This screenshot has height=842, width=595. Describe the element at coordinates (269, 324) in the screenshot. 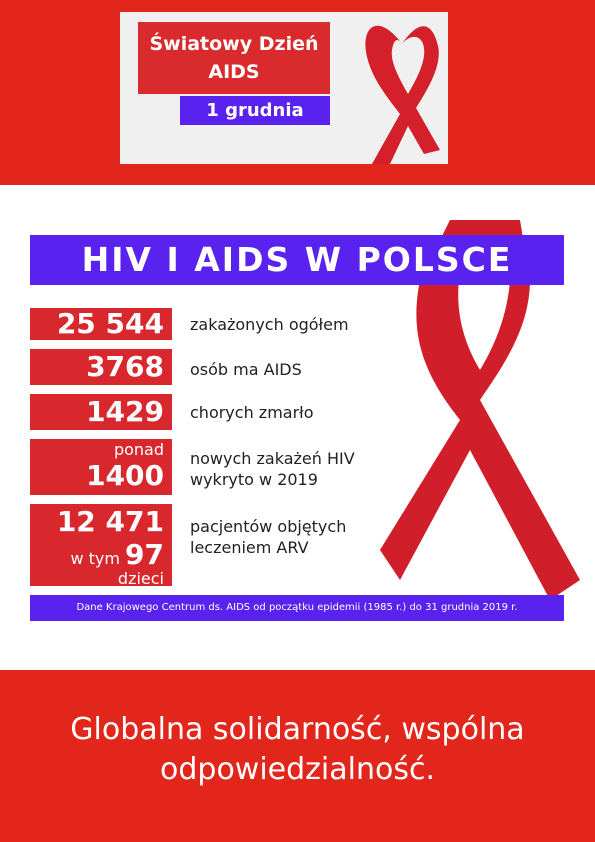

I see `stat-label: zakażonych ogółem` at that location.